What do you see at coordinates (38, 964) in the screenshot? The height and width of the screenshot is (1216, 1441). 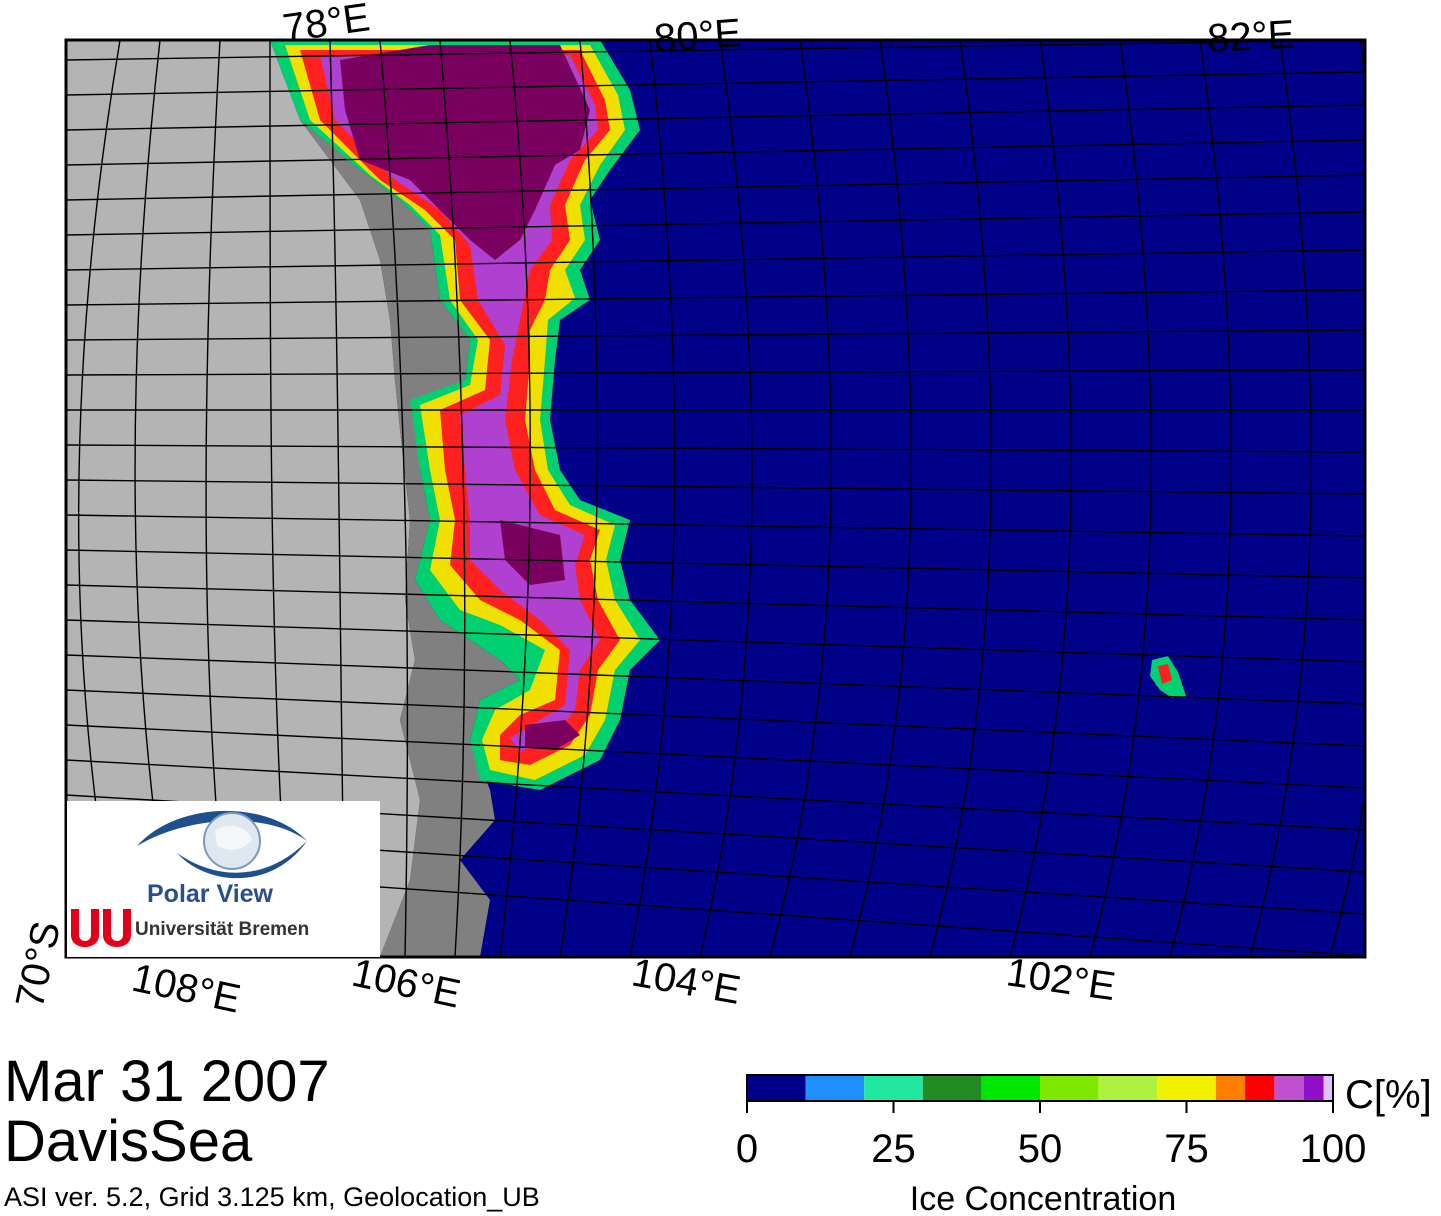 I see `lat-label: 70°S` at bounding box center [38, 964].